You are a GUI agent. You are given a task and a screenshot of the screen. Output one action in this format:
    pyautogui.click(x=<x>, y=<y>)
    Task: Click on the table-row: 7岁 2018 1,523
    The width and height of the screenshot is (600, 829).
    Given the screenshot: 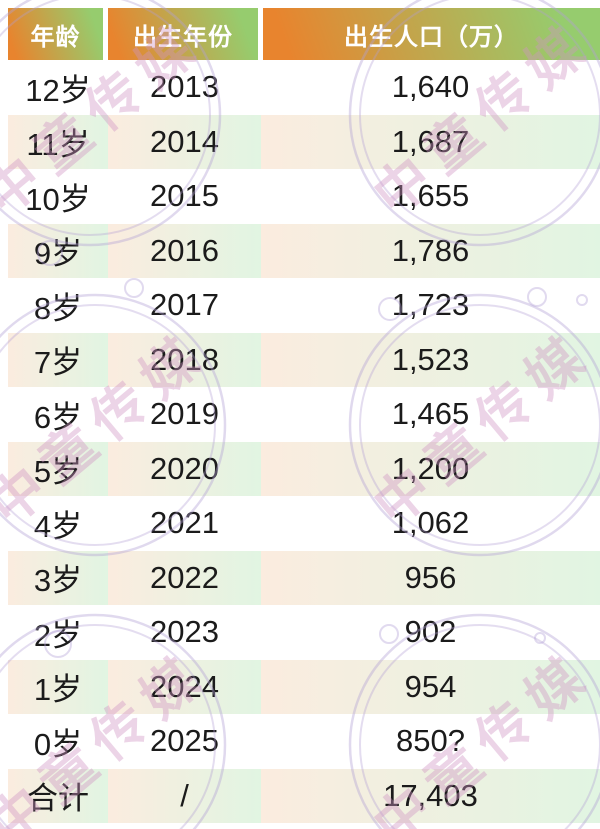 What is the action you would take?
    pyautogui.click(x=304, y=359)
    